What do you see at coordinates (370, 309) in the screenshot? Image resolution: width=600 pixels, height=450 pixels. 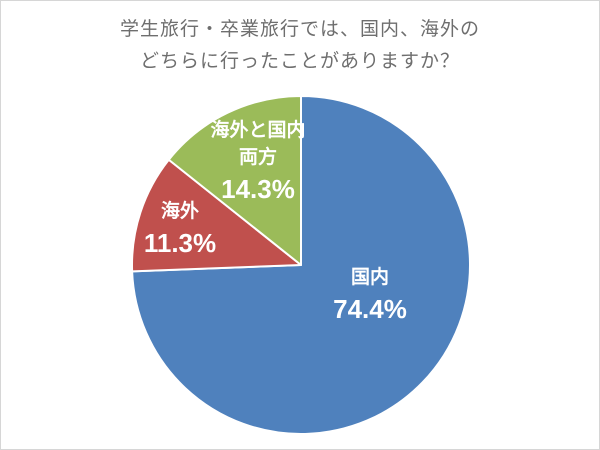 I see `slice-pct-domestic: 74.4%` at bounding box center [370, 309].